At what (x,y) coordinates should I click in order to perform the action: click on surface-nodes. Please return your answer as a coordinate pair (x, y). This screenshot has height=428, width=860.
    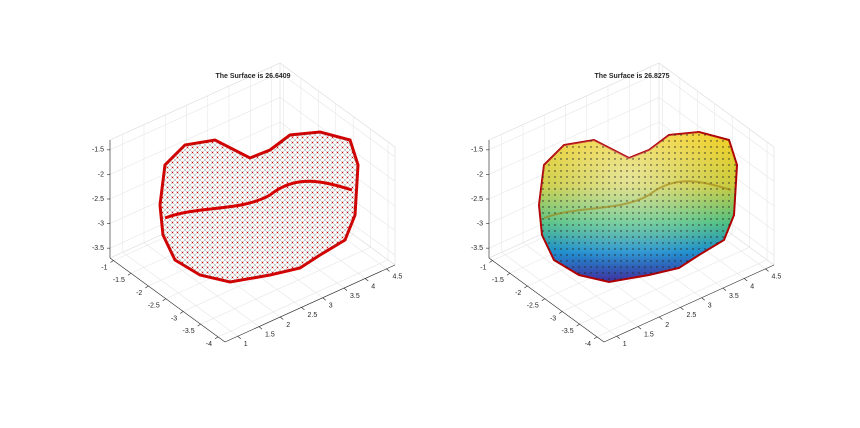
    Looking at the image, I should click on (638, 207).